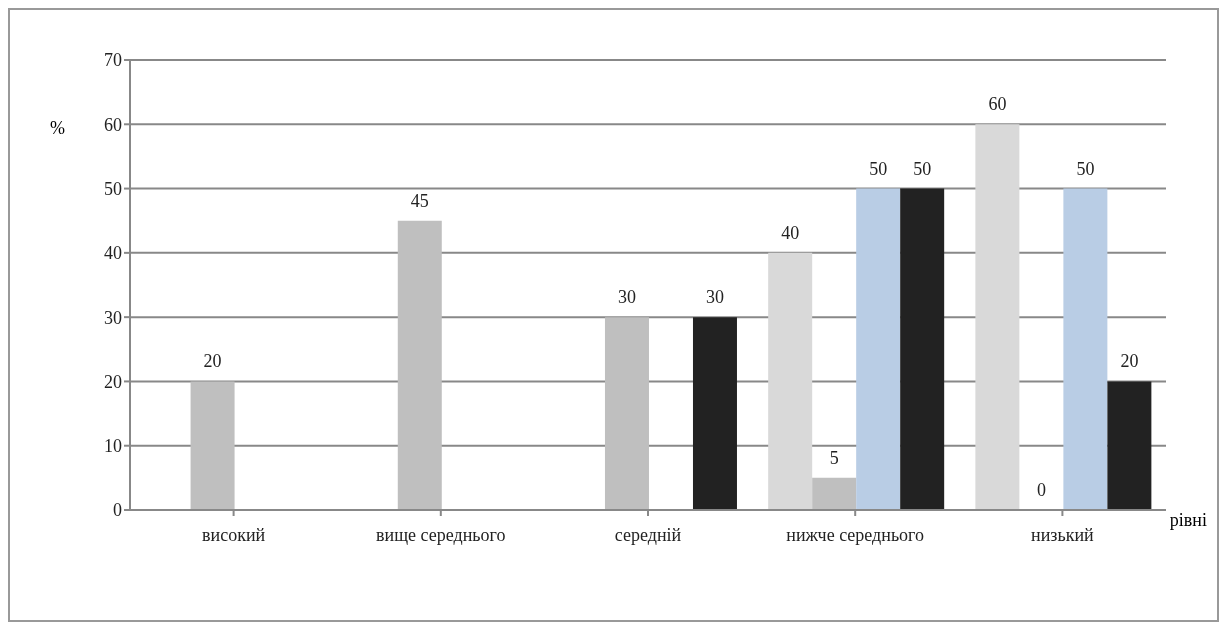 The image size is (1227, 630). What do you see at coordinates (113, 381) in the screenshot?
I see `y-tick-label: 20` at bounding box center [113, 381].